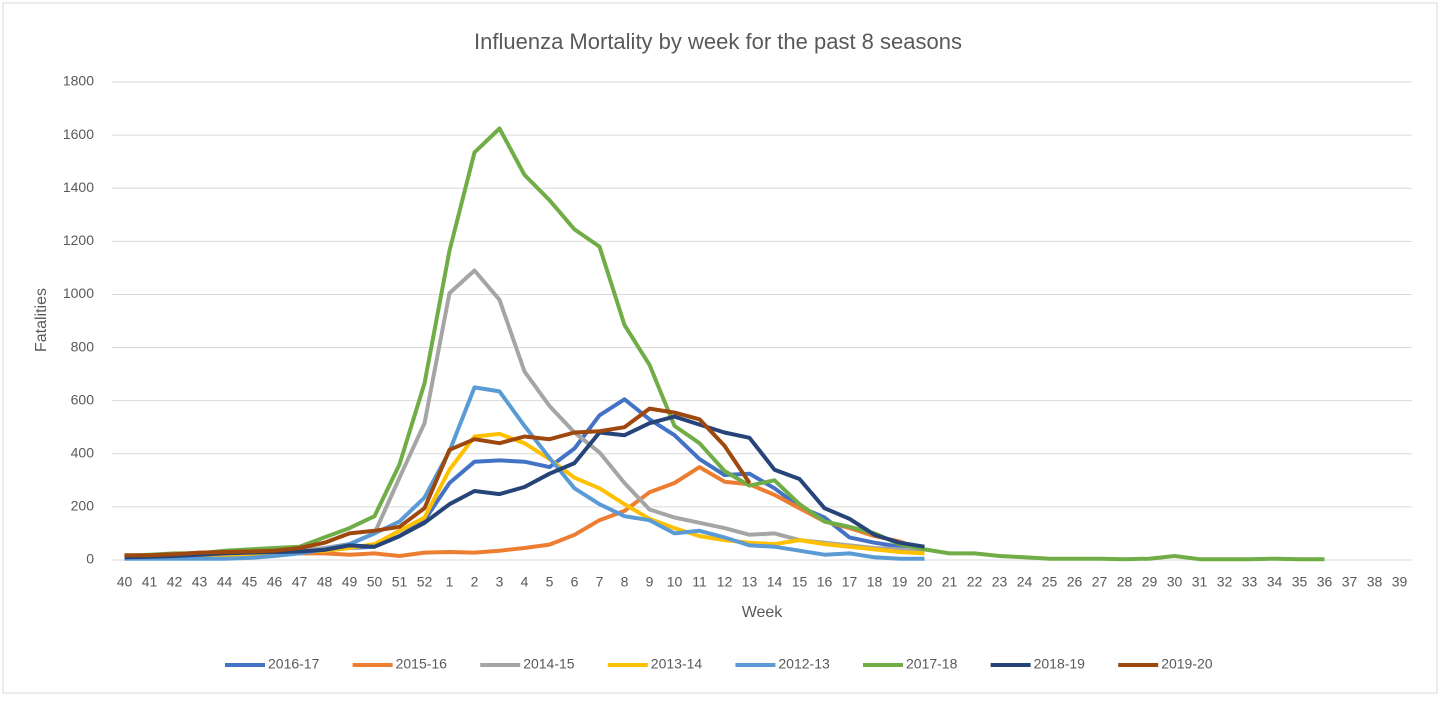  Describe the element at coordinates (1100, 582) in the screenshot. I see `x-tick-label: 27` at that location.